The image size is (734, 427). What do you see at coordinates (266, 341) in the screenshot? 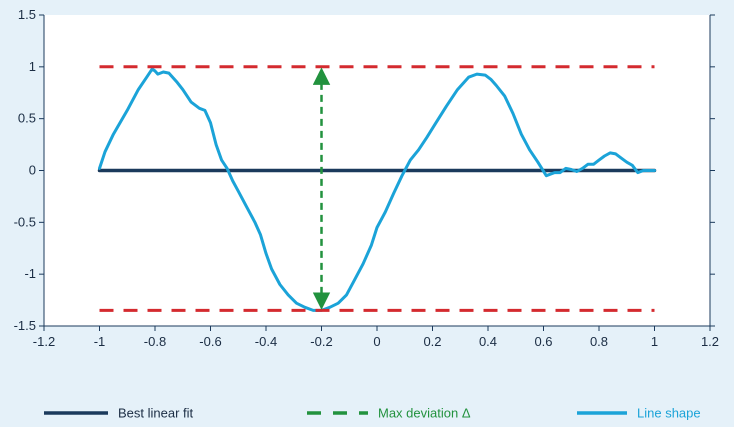
I see `x-tick-label: -0.4` at bounding box center [266, 341].